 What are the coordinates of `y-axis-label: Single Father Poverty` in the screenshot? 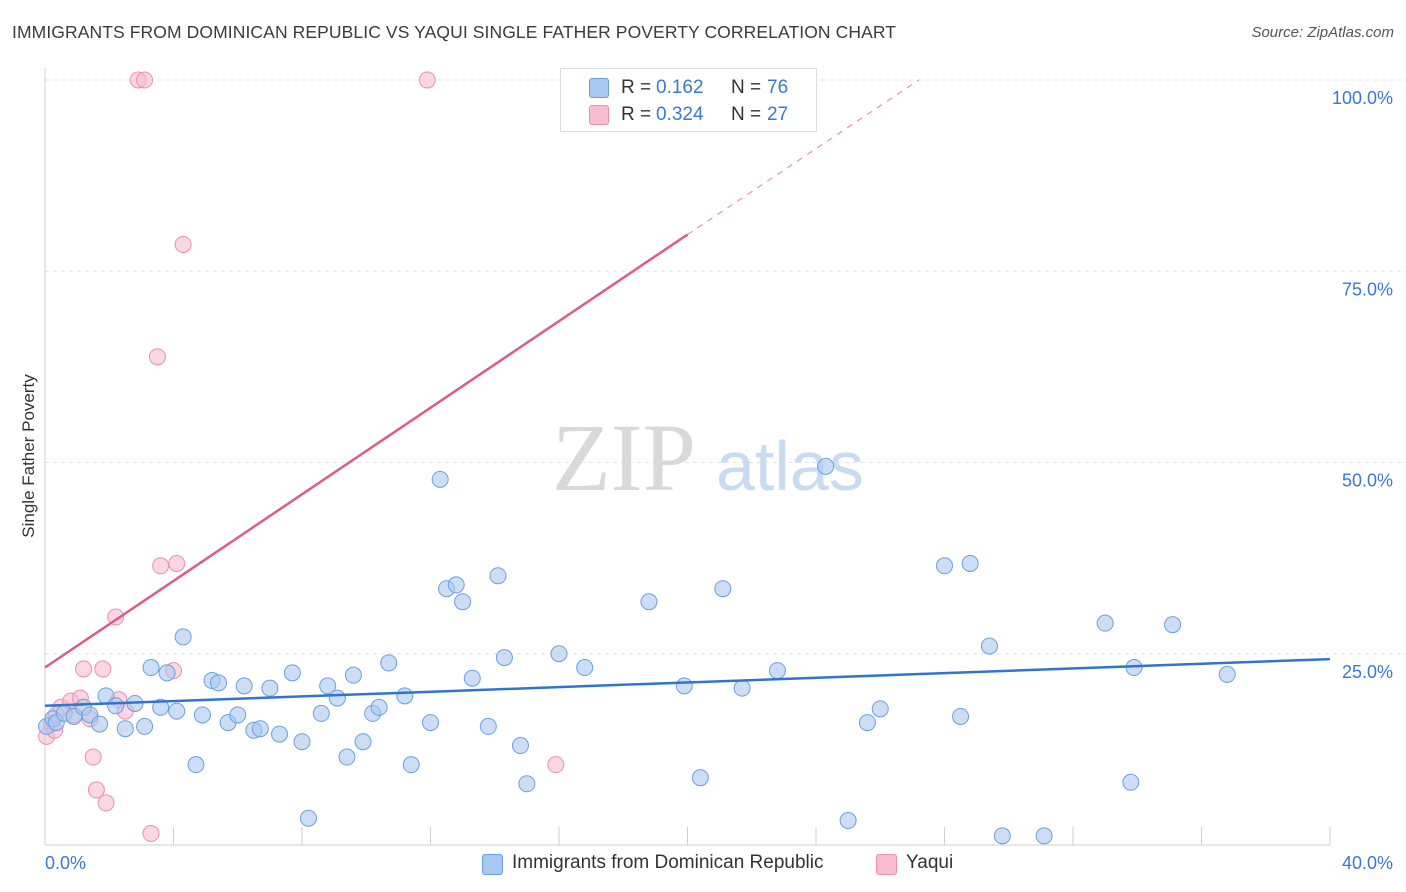 It's located at (28, 456).